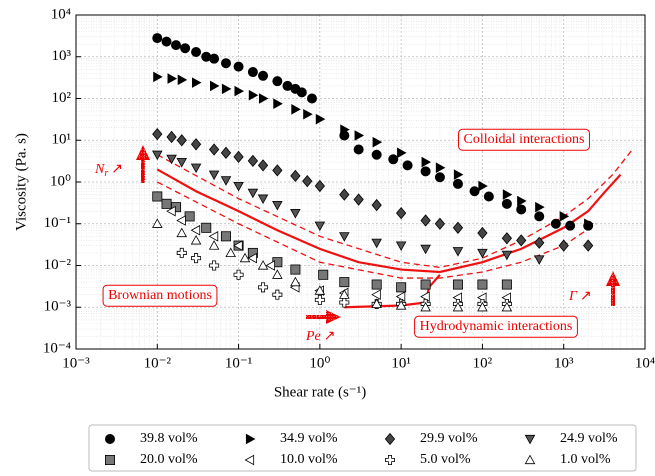 This screenshot has height=476, width=655. I want to click on legend-label: 29.9 vol%, so click(449, 438).